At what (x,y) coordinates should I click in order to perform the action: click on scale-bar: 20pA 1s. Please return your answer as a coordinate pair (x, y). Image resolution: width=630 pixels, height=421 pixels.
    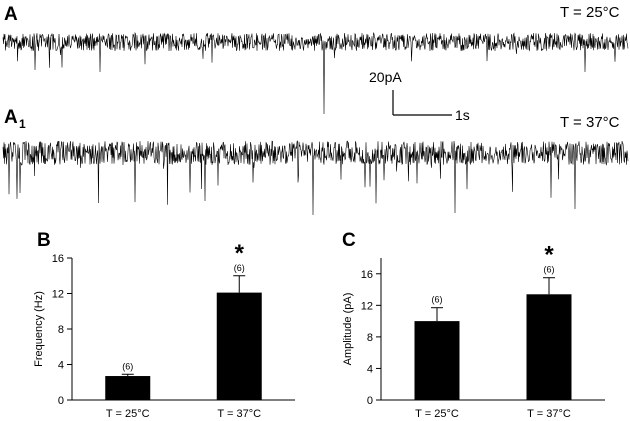
    Looking at the image, I should click on (419, 96).